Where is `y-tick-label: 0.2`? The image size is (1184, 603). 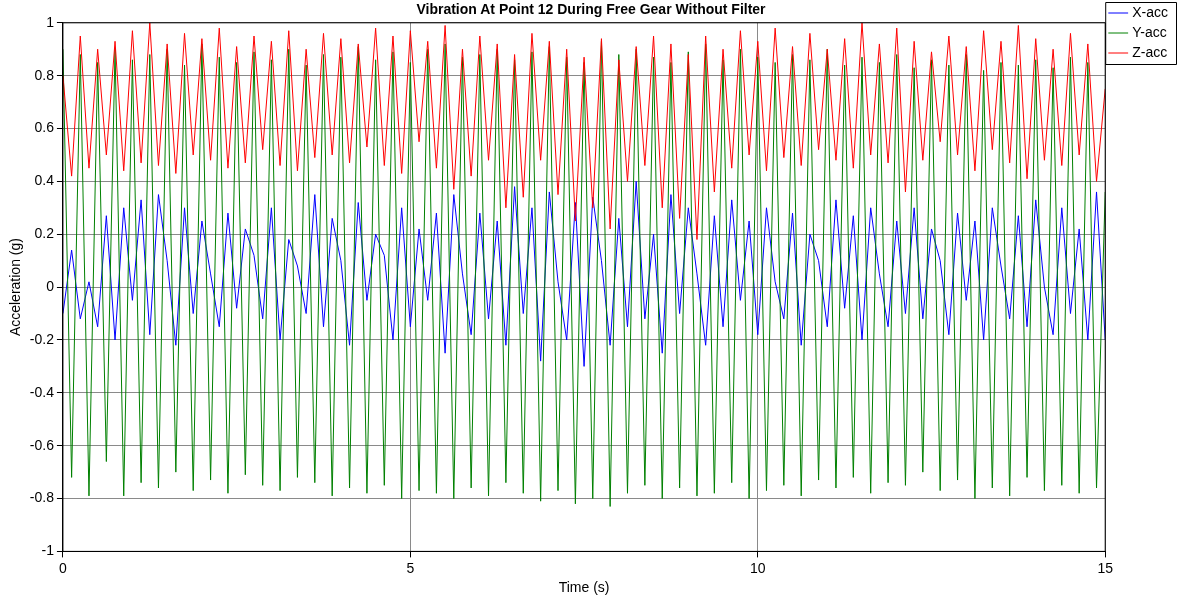
y-tick-label: 0.2 is located at coordinates (44, 233).